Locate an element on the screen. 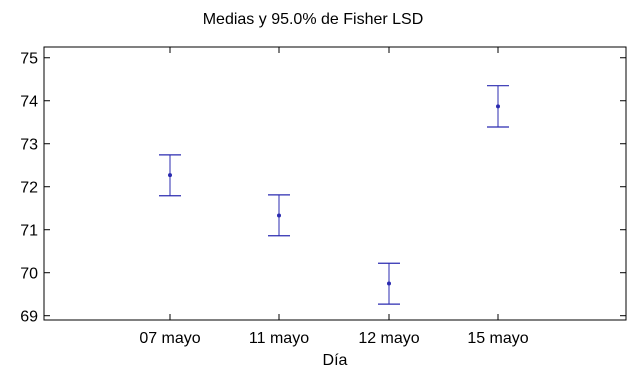 The width and height of the screenshot is (634, 372). y-tick-label: 73 is located at coordinates (29, 145).